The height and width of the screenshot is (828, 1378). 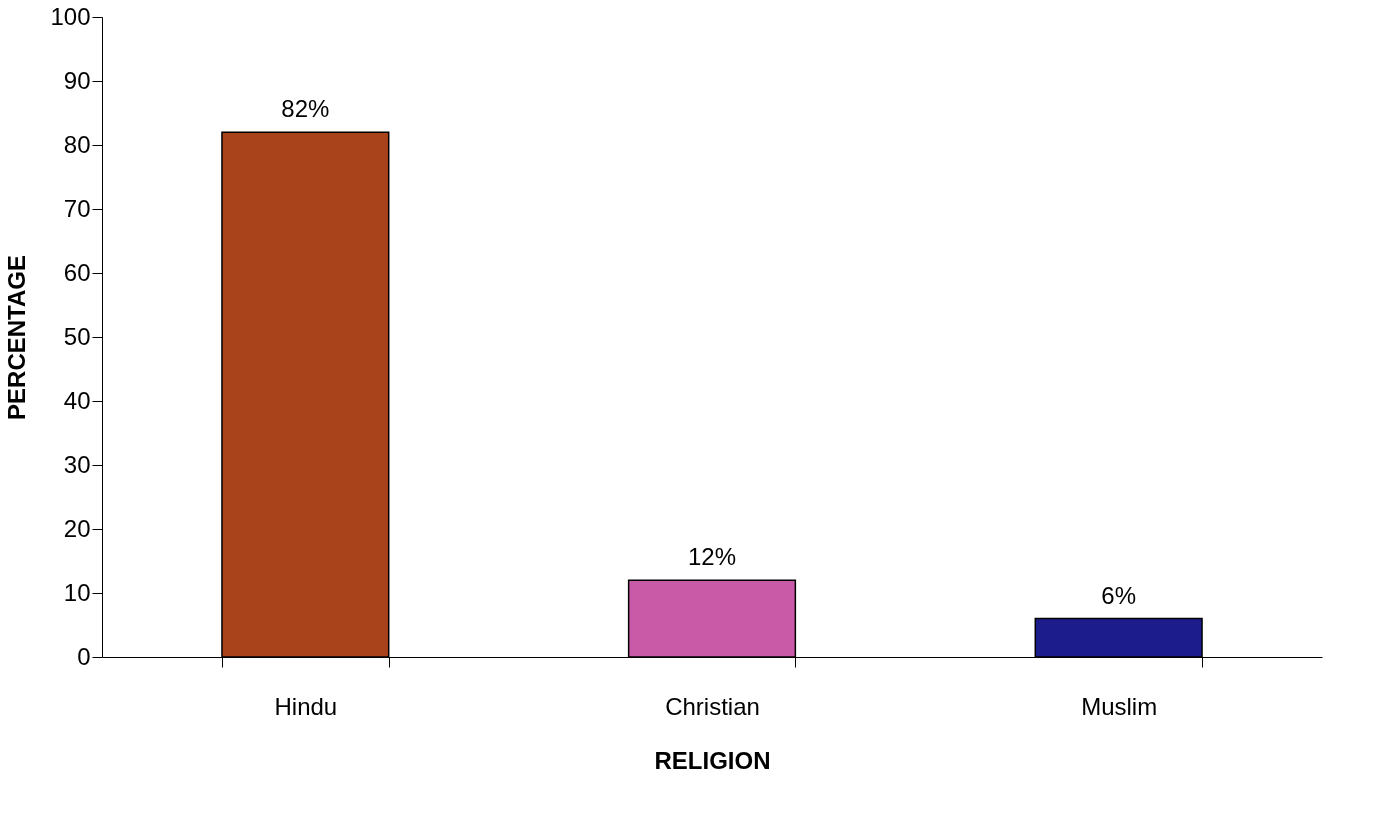 What do you see at coordinates (17, 337) in the screenshot?
I see `y-axis-title: PERCENTAGE` at bounding box center [17, 337].